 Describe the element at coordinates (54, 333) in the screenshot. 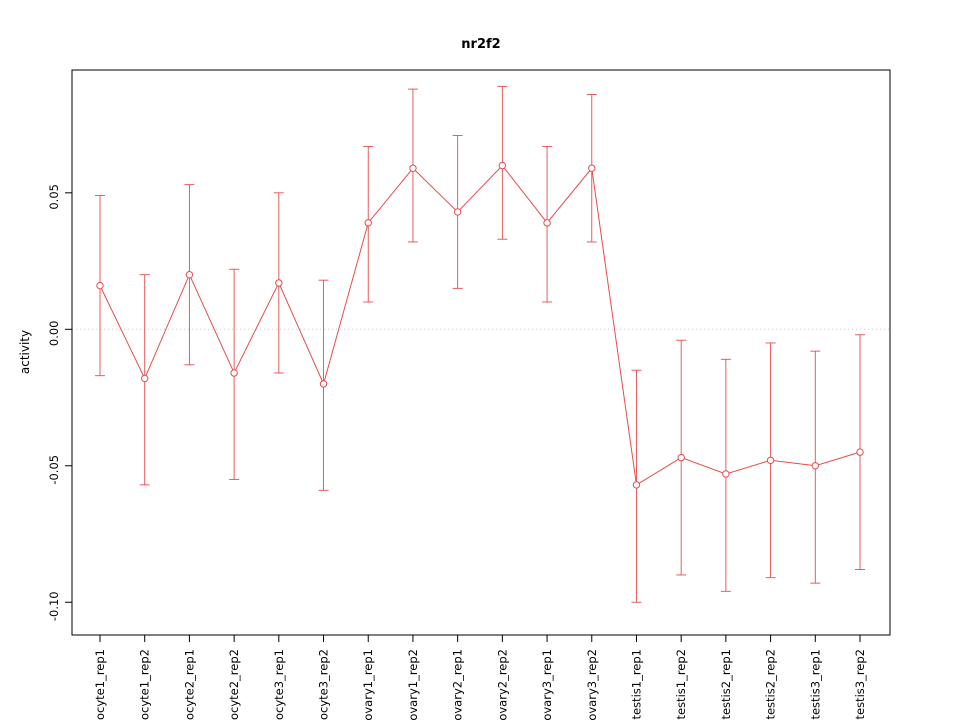

I see `y-tick-label: 0.00` at that location.